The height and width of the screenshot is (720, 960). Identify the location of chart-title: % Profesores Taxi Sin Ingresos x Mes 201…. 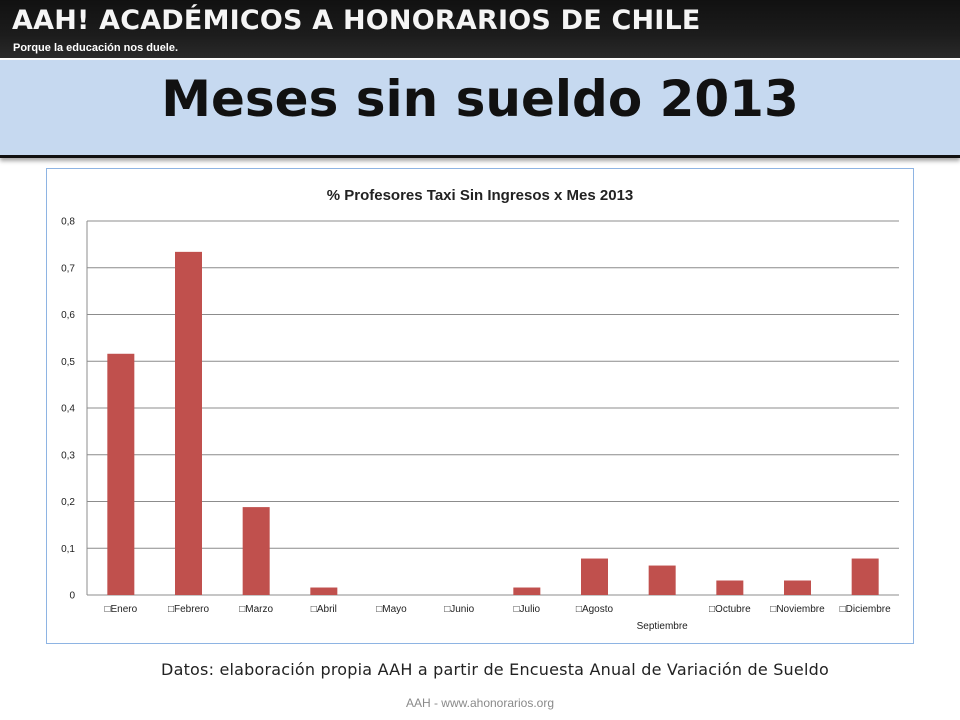
(480, 195).